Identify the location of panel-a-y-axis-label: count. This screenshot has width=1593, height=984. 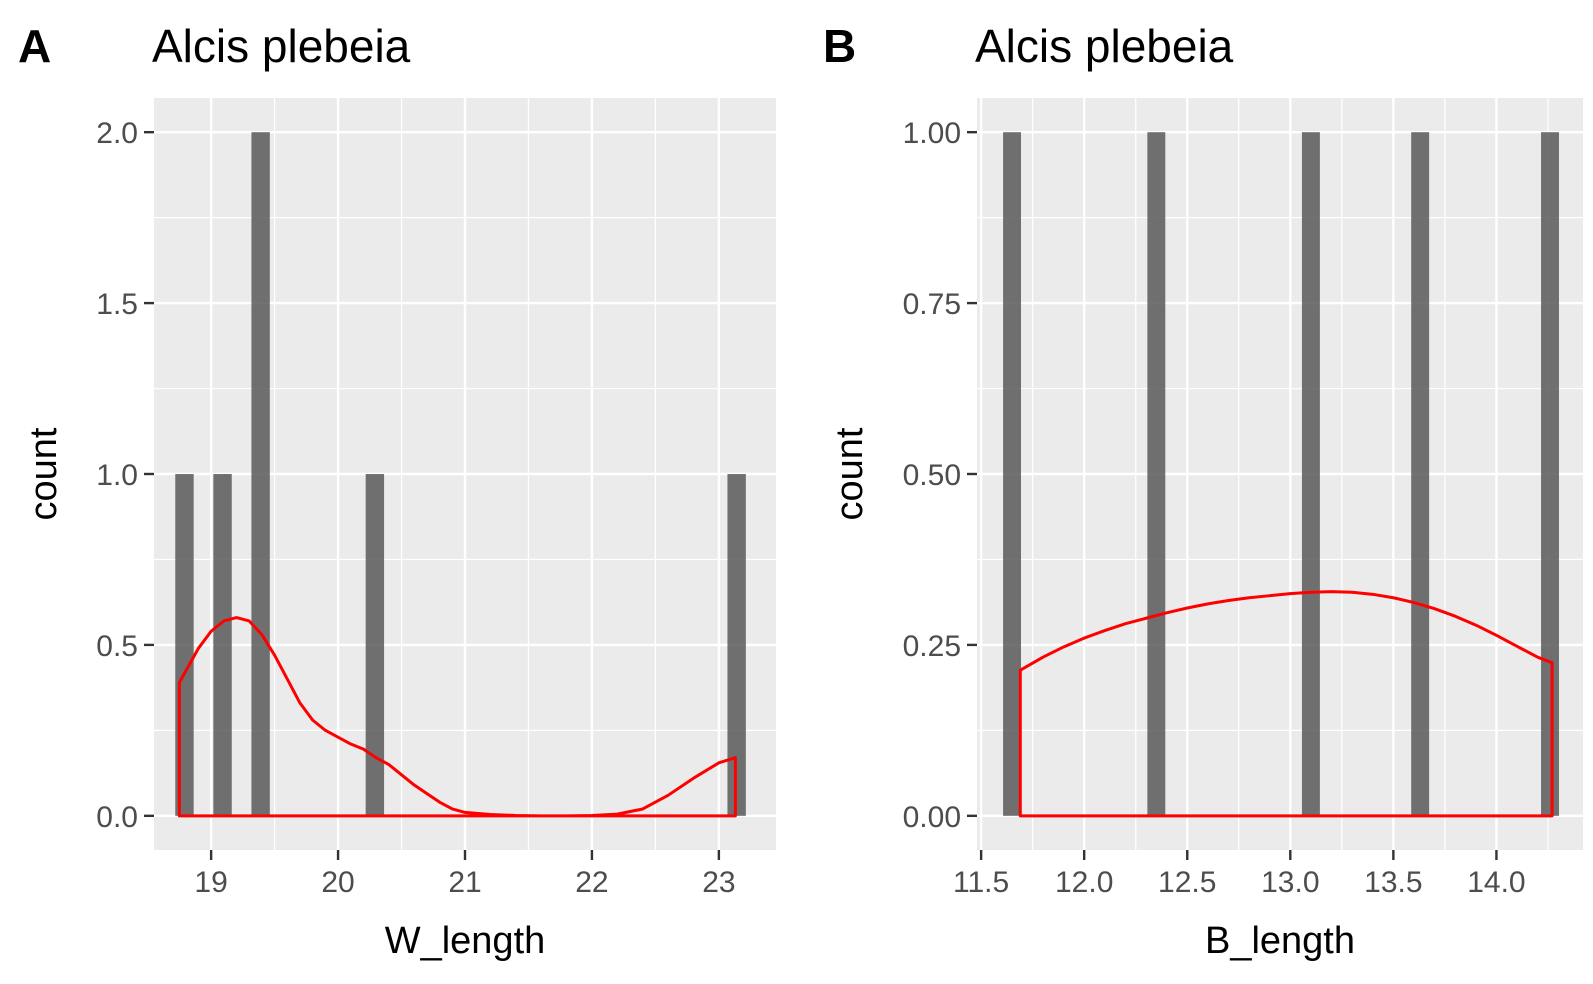
(44, 473).